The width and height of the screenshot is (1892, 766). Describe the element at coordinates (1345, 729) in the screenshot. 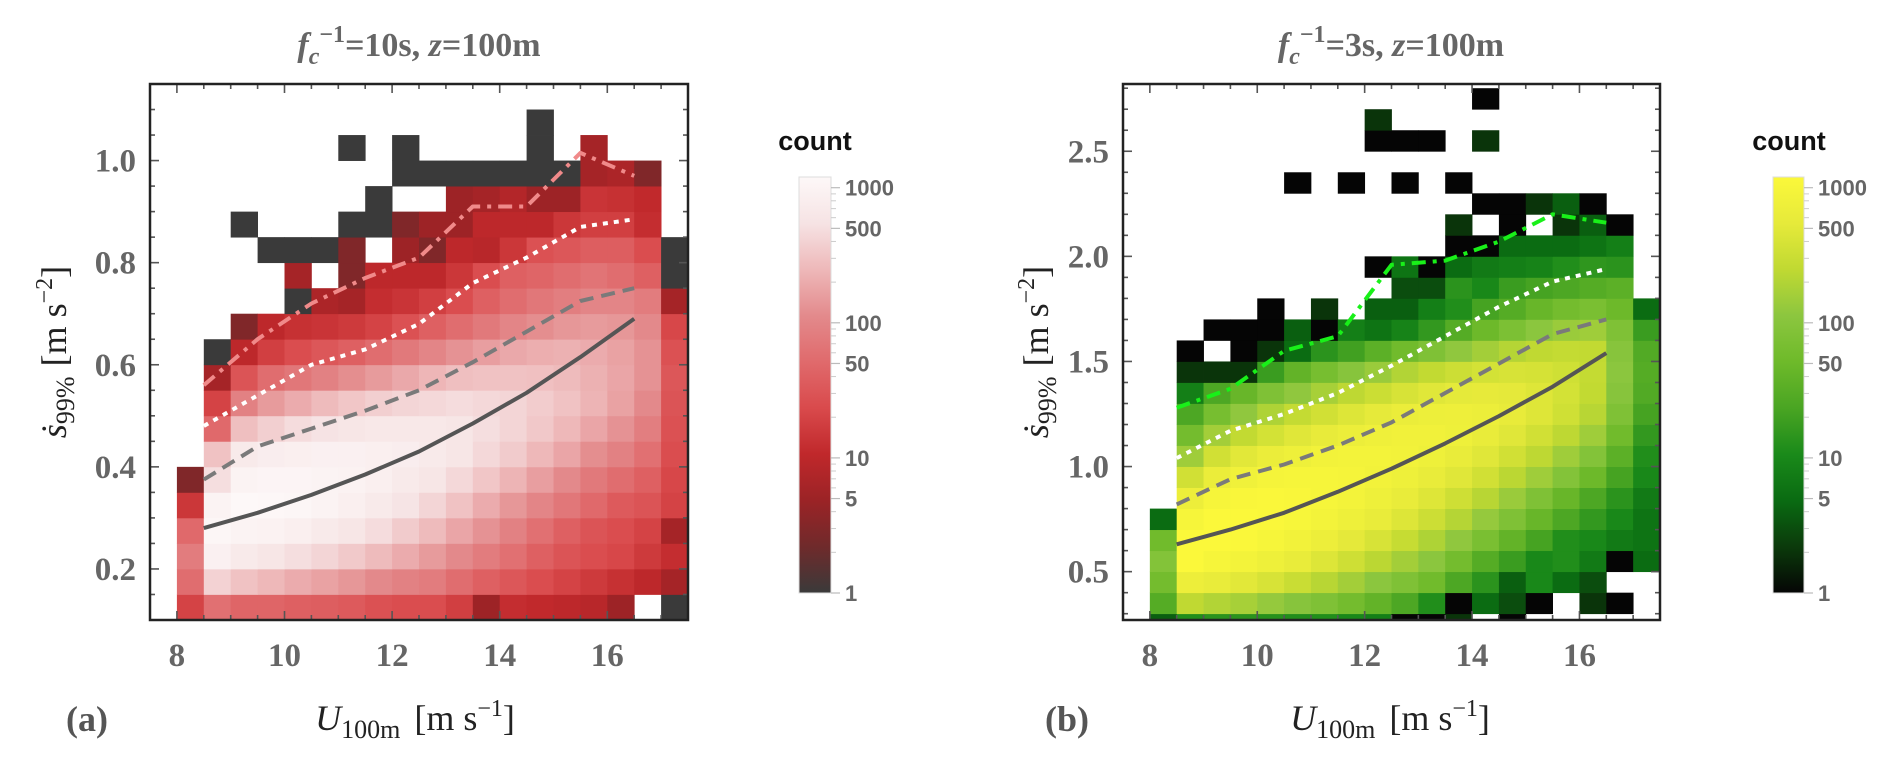

I see `xlabel-sub: 100m` at that location.